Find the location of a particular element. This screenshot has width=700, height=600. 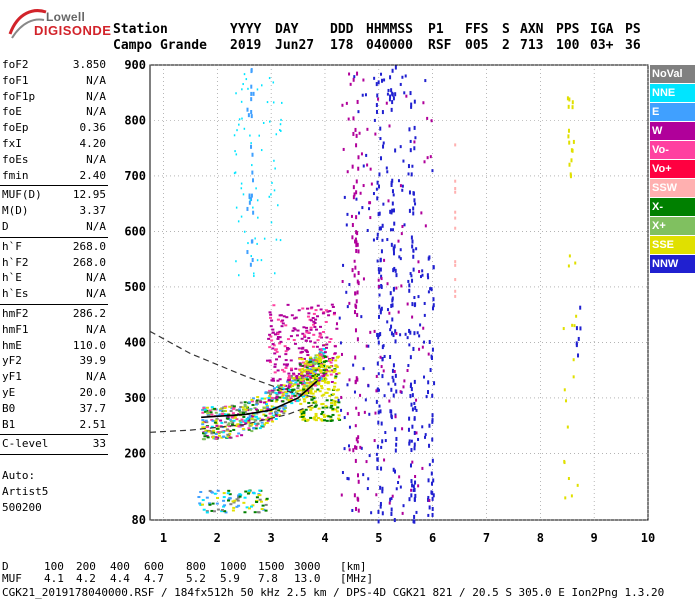

param-value: N/A is located at coordinates (96, 80).